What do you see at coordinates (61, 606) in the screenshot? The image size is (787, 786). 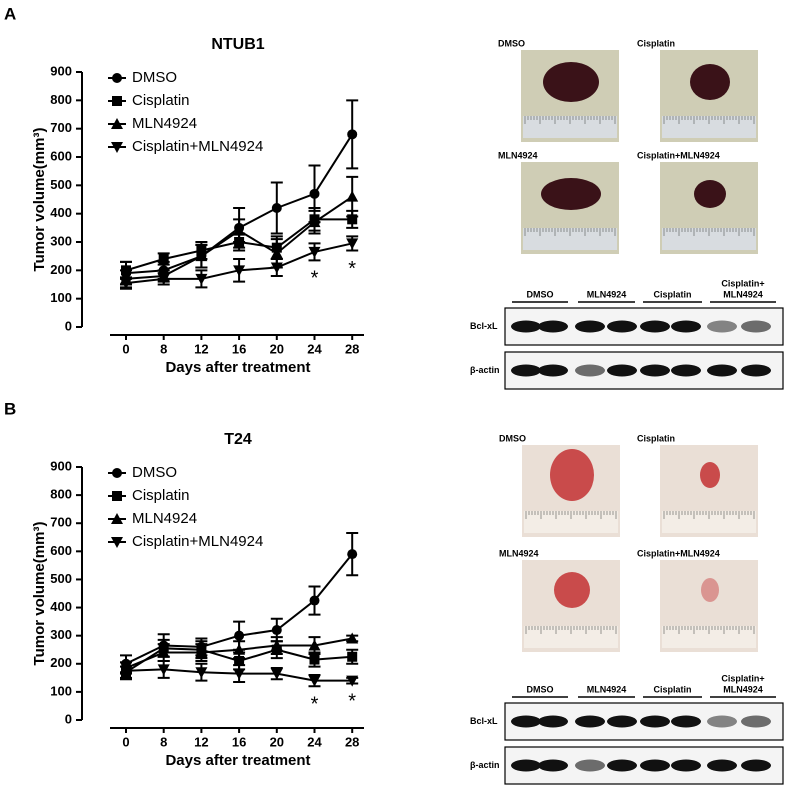 I see `y-tick-label: 400` at bounding box center [61, 606].